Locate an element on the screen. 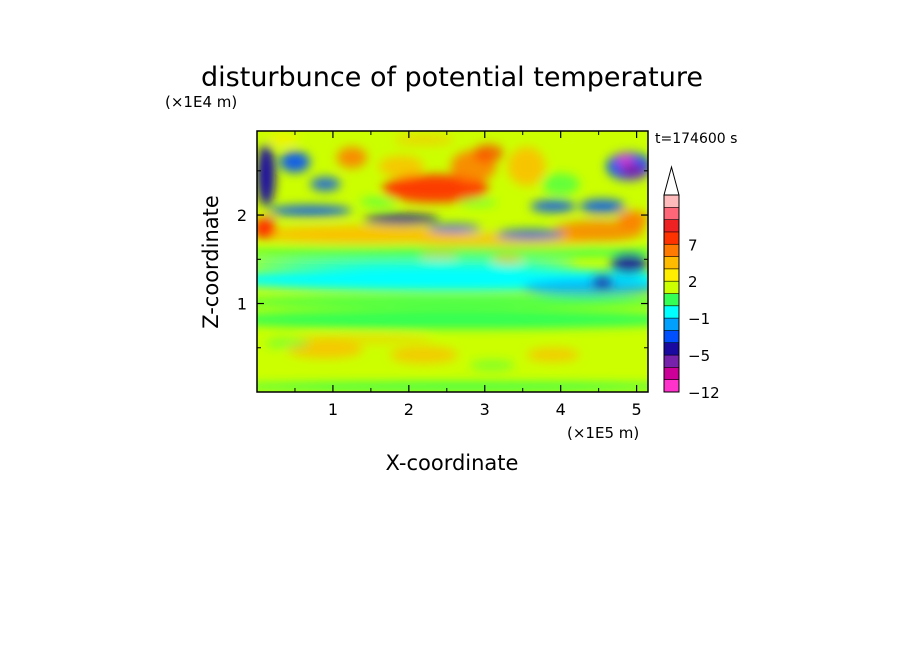 The width and height of the screenshot is (904, 654). x-tick-label: 3 is located at coordinates (485, 409).